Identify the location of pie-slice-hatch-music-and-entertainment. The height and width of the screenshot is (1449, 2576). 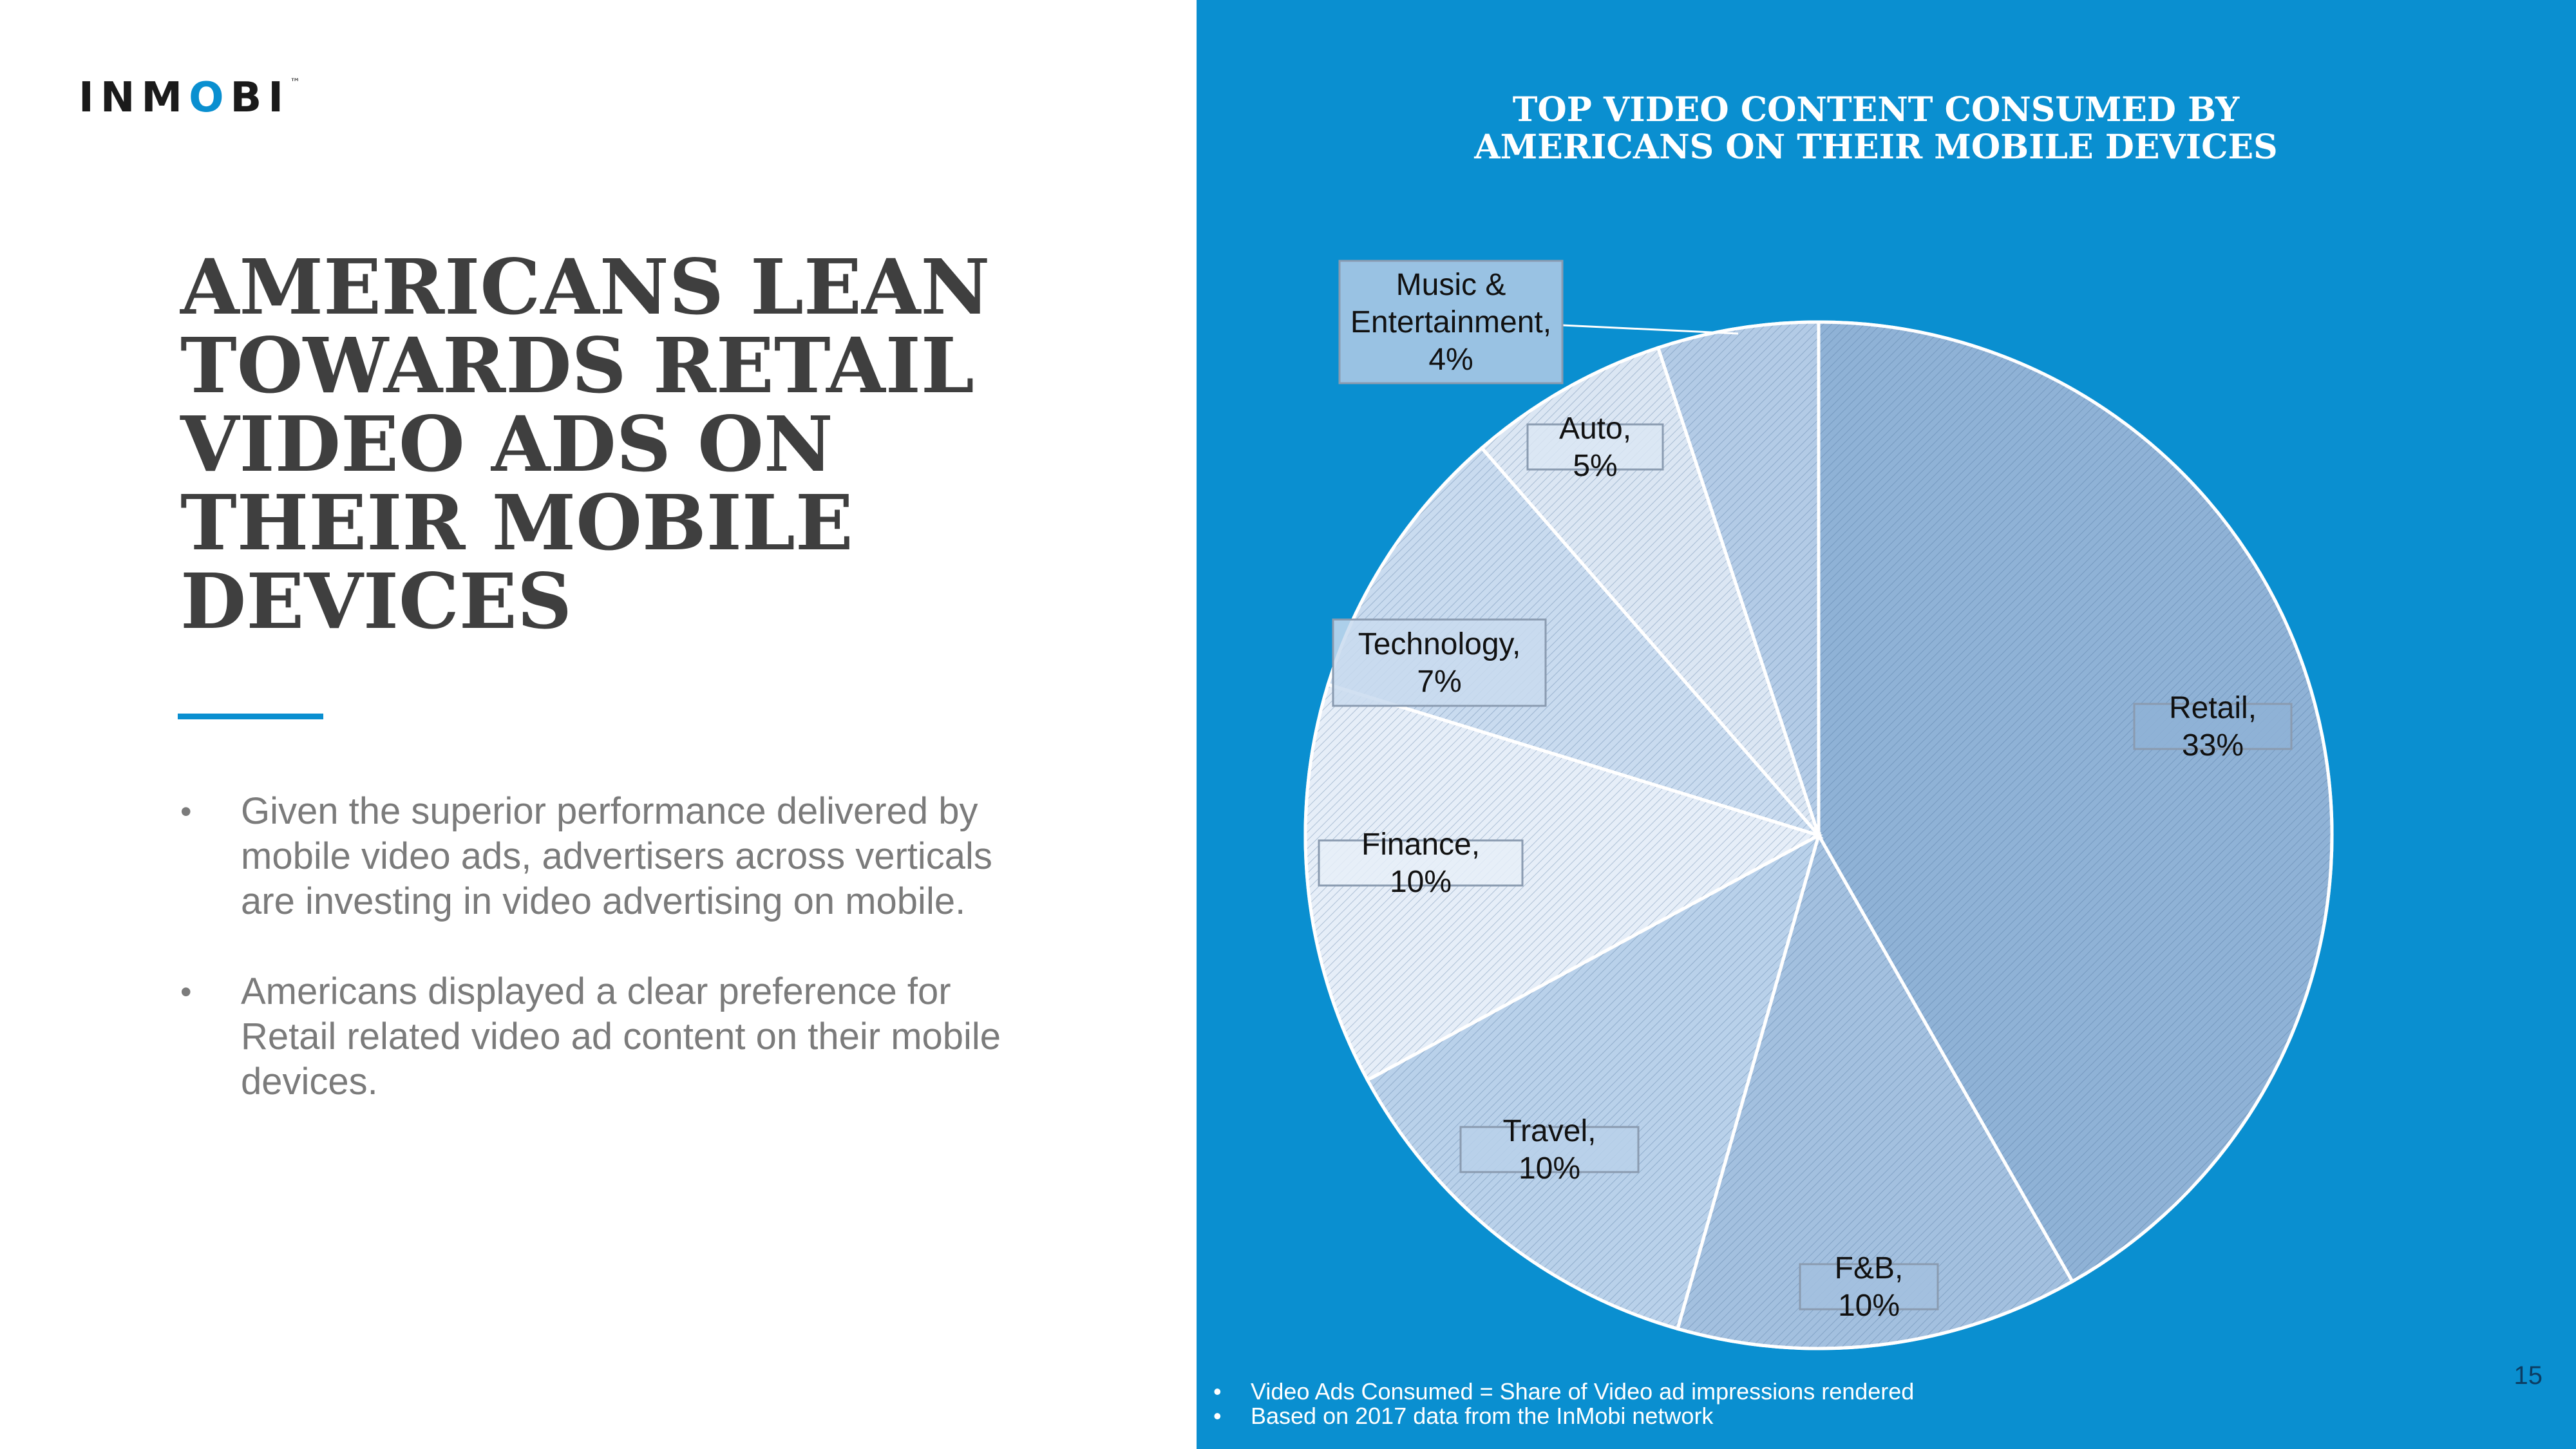
(1739, 578).